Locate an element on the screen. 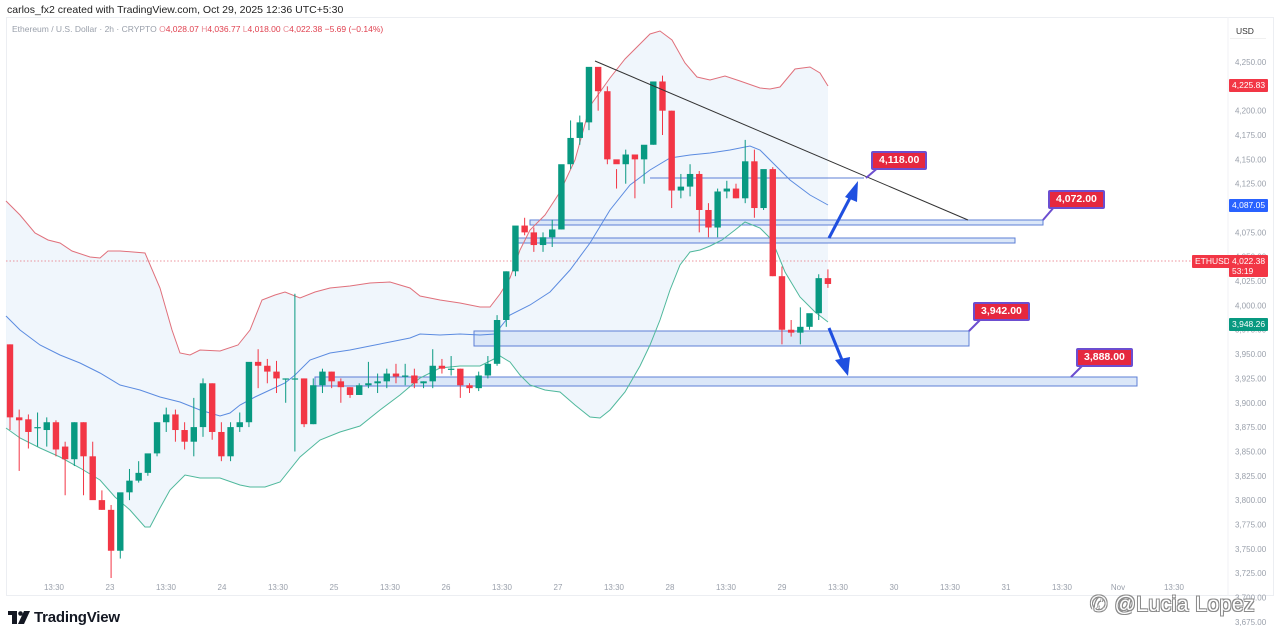 Image resolution: width=1280 pixels, height=639 pixels. time-axis-tick: 31 is located at coordinates (1006, 587).